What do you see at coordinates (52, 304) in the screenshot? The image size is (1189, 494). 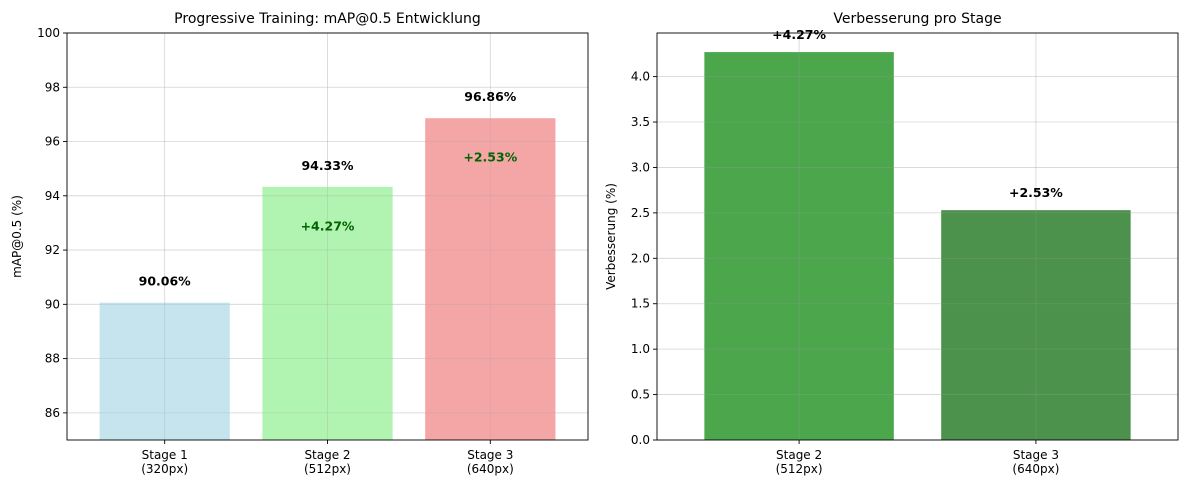 I see `y-tick-label: 90` at bounding box center [52, 304].